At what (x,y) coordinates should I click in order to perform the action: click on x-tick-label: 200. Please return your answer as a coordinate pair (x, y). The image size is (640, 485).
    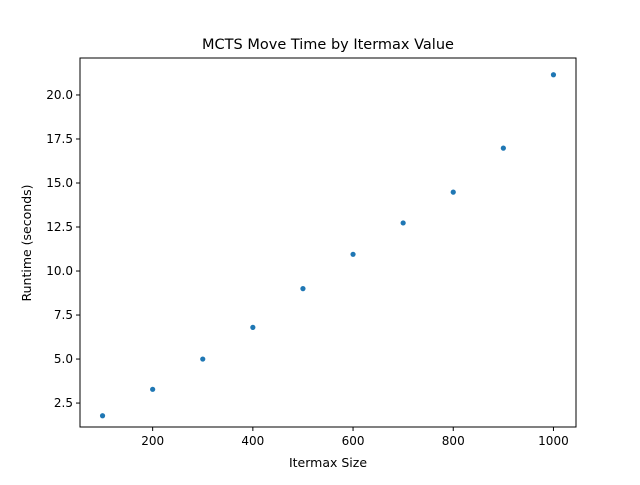
    Looking at the image, I should click on (152, 441).